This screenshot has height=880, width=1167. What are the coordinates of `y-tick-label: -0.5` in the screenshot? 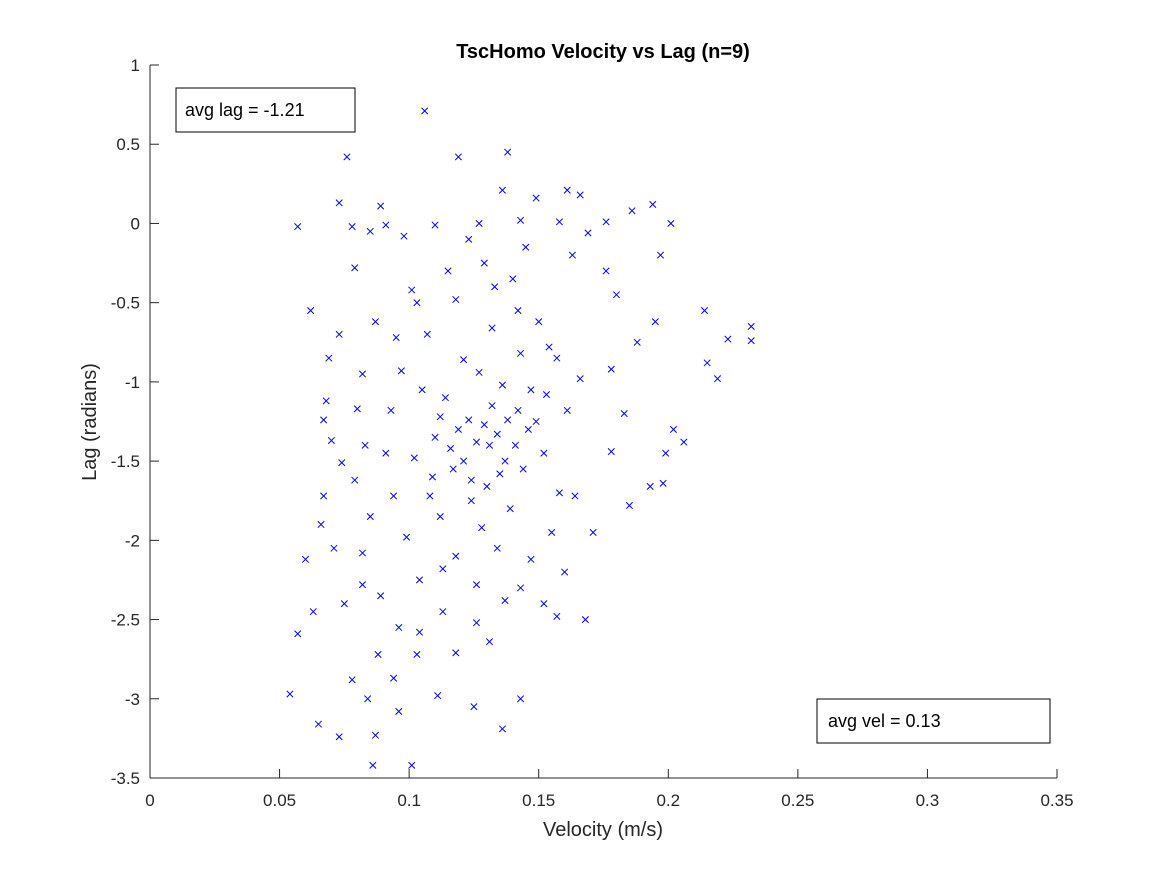 It's located at (125, 303).